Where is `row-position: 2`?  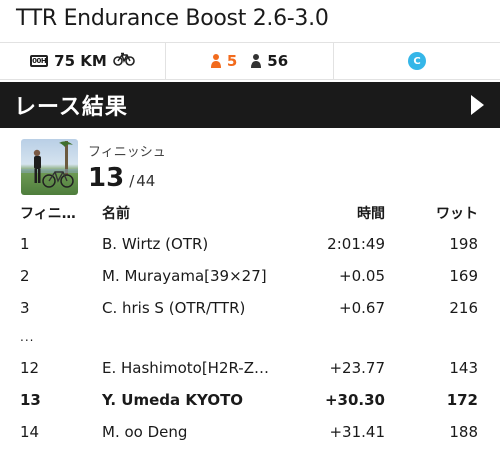
row-position: 2 is located at coordinates (25, 276).